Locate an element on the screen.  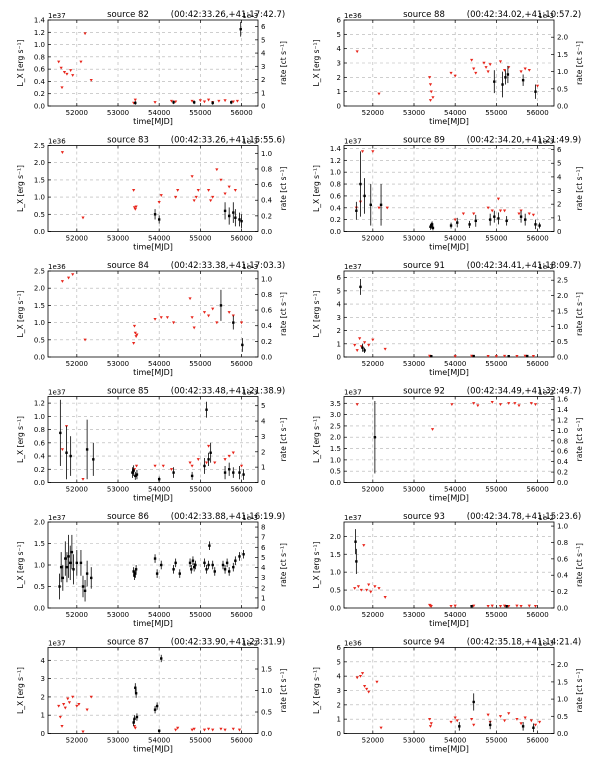
y2-tick-label: 4 is located at coordinates (559, 177).